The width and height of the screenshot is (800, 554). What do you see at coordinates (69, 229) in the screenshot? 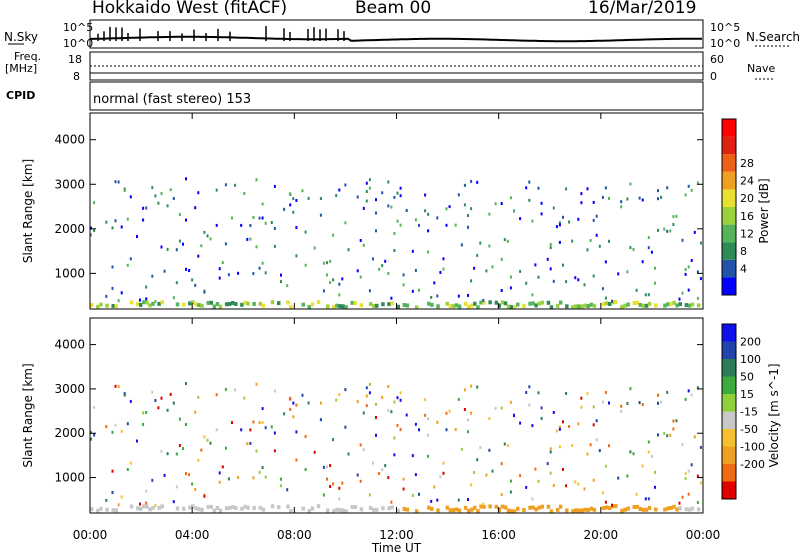
I see `y-tick-label: 2000` at bounding box center [69, 229].